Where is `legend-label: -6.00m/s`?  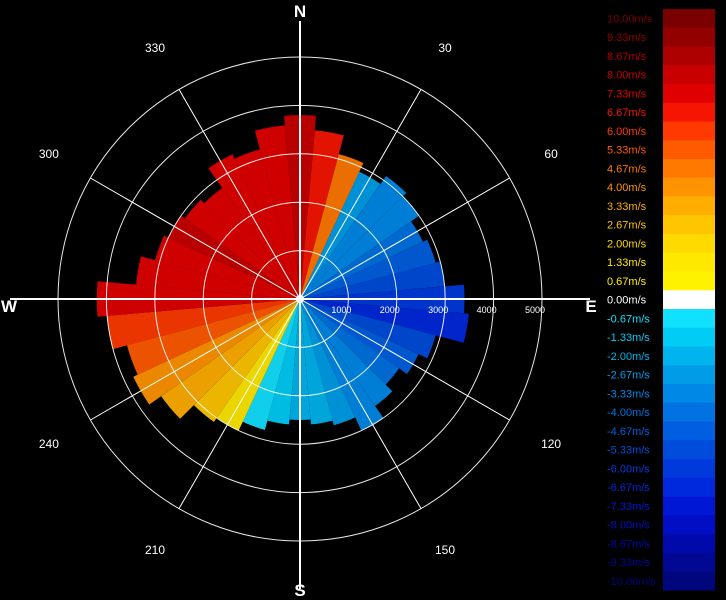 legend-label: -6.00m/s is located at coordinates (628, 469).